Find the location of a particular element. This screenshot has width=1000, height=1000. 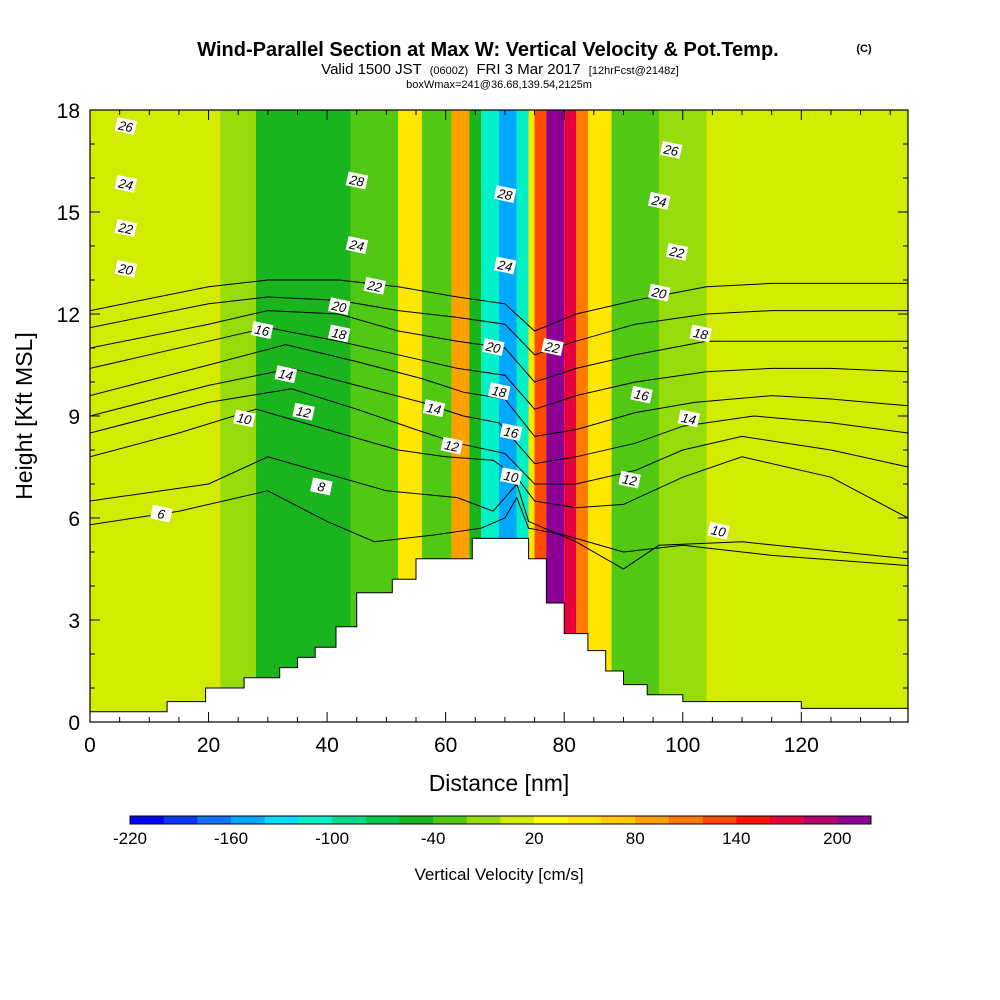

contour-label-text: 28 is located at coordinates (356, 181).